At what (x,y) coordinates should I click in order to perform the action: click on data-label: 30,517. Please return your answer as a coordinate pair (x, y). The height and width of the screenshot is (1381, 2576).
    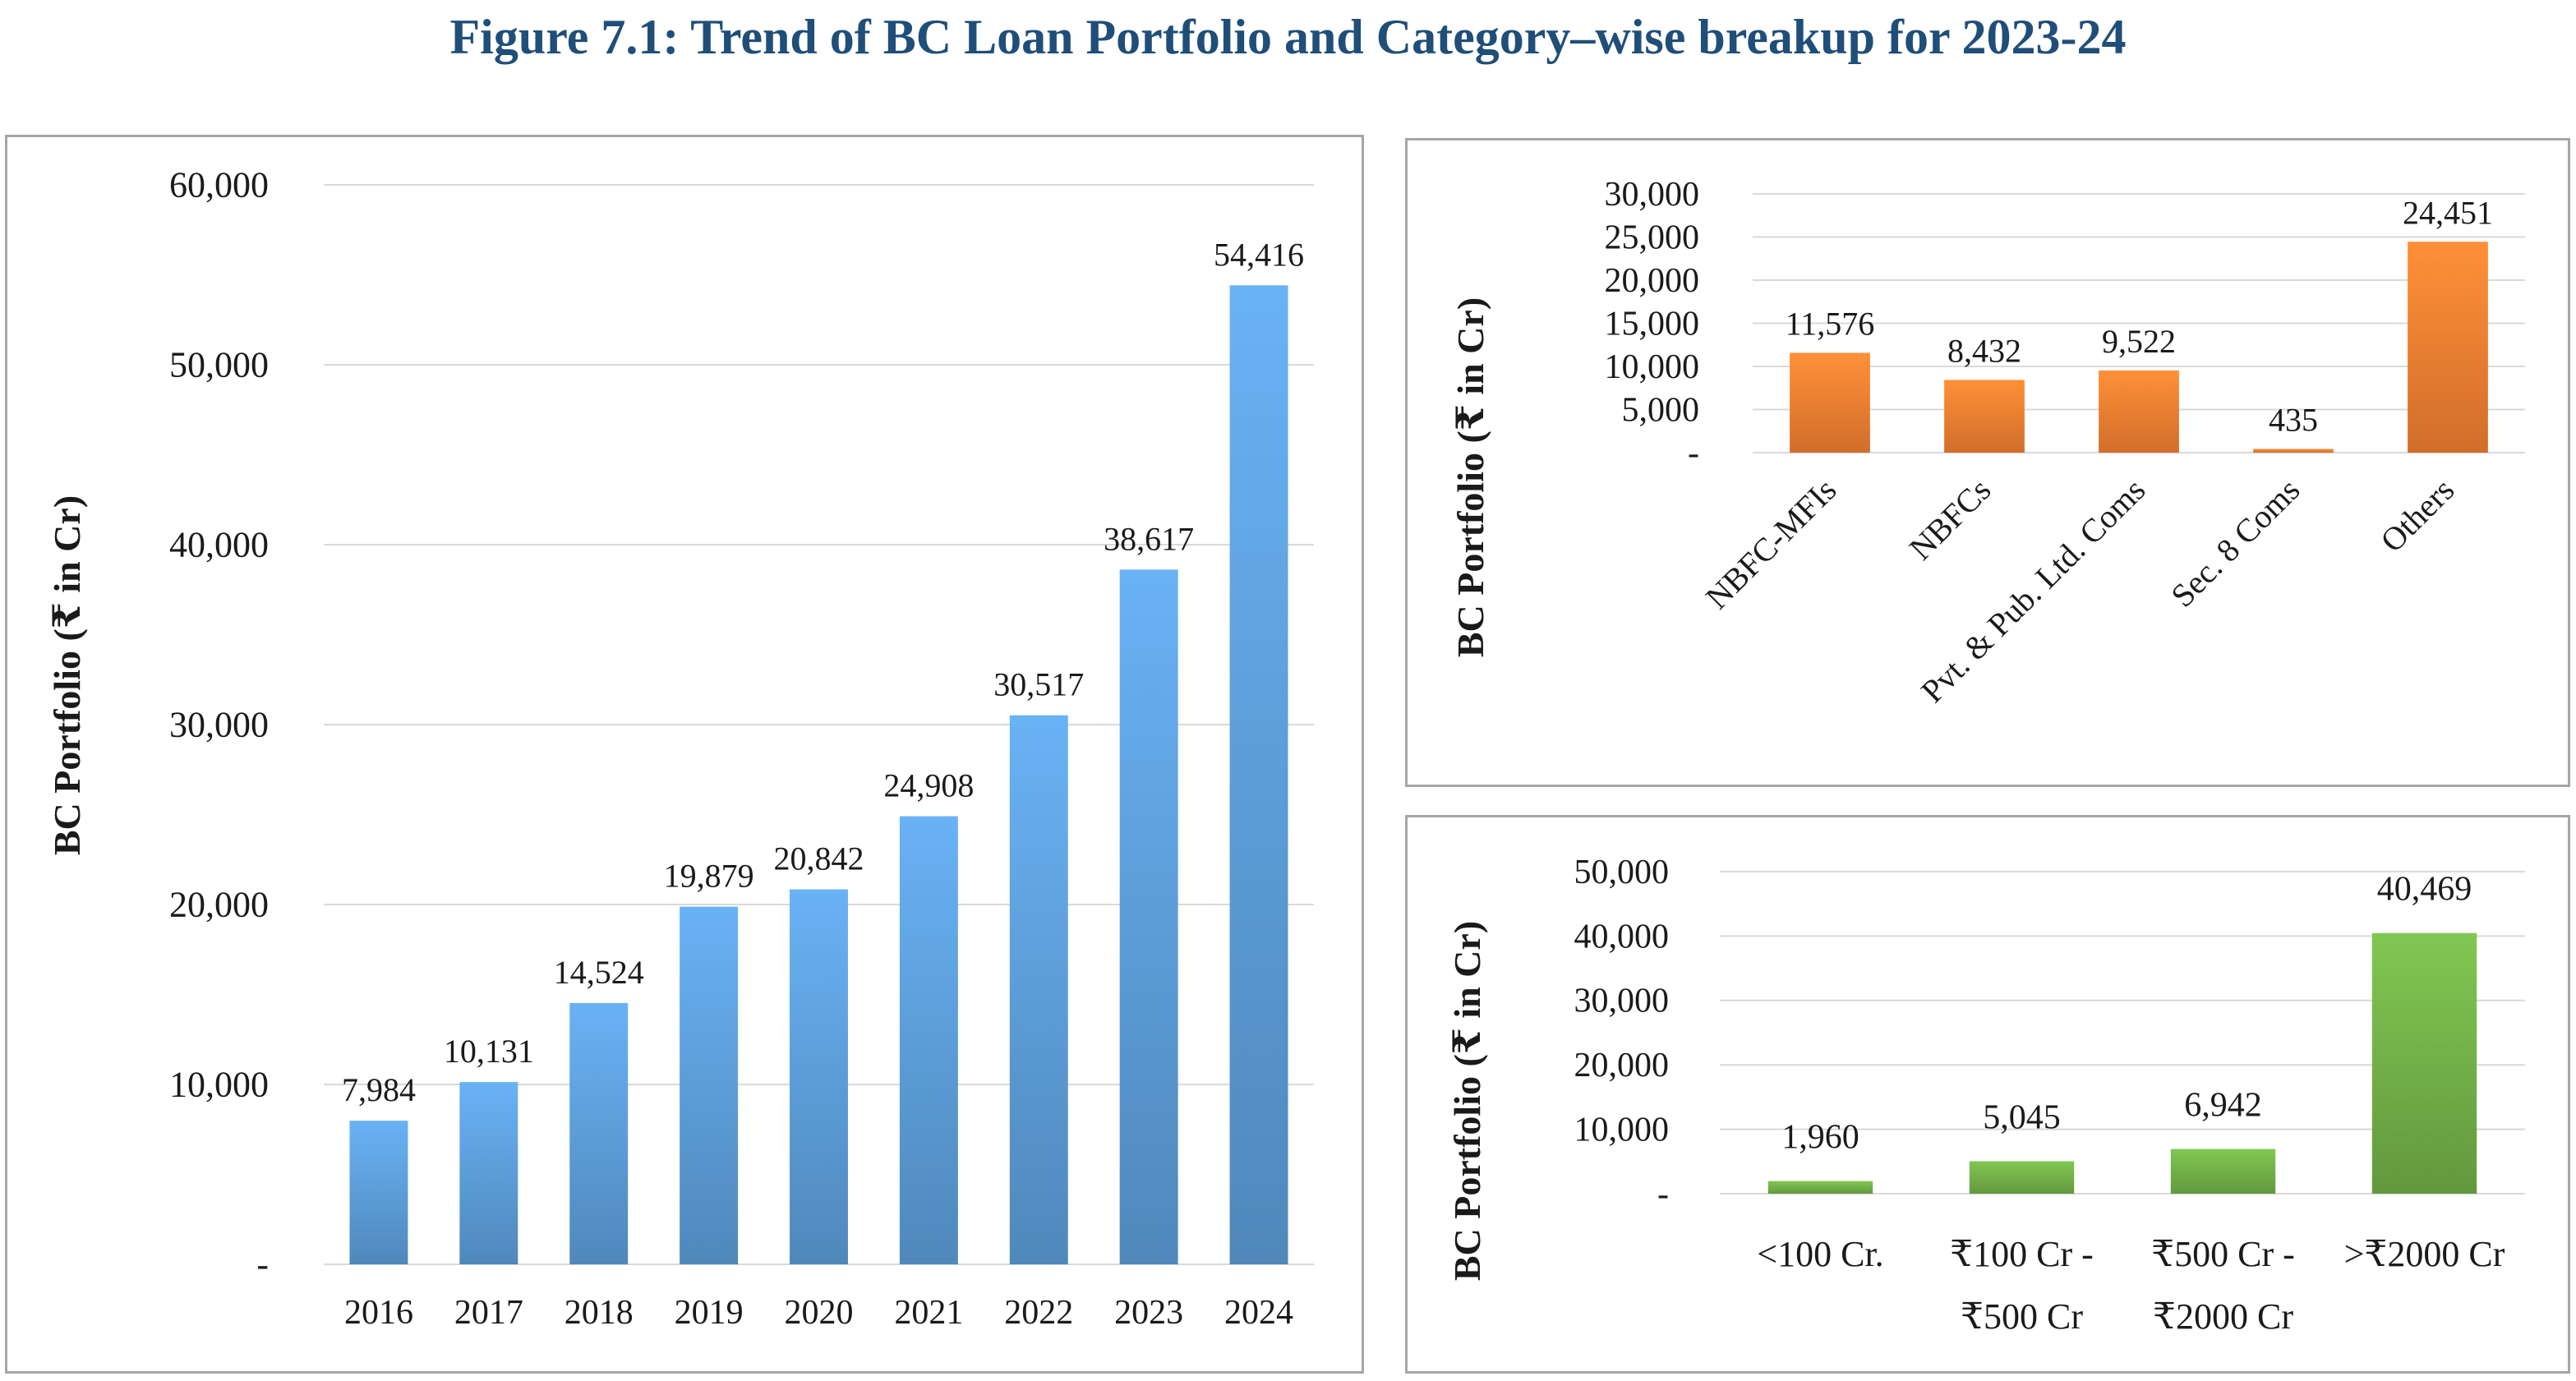
    Looking at the image, I should click on (1038, 684).